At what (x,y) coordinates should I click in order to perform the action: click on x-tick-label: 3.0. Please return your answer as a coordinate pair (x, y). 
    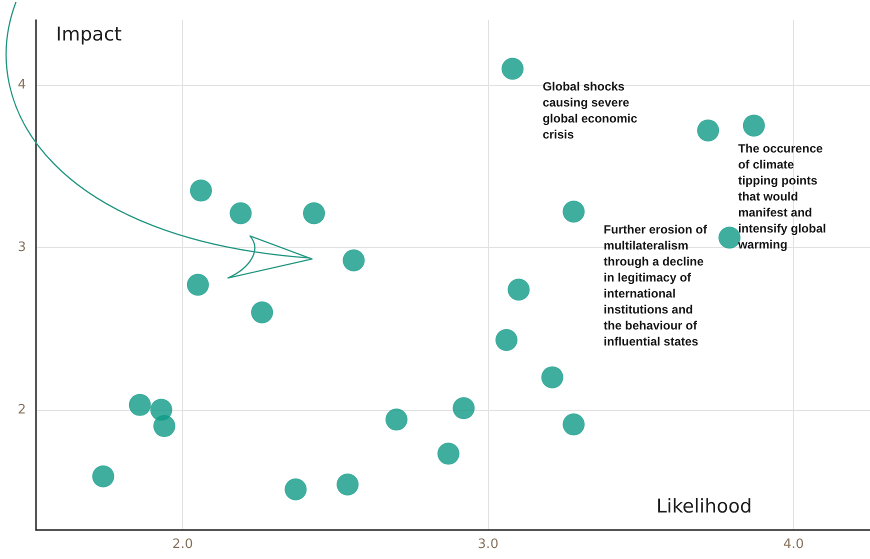
    Looking at the image, I should click on (488, 544).